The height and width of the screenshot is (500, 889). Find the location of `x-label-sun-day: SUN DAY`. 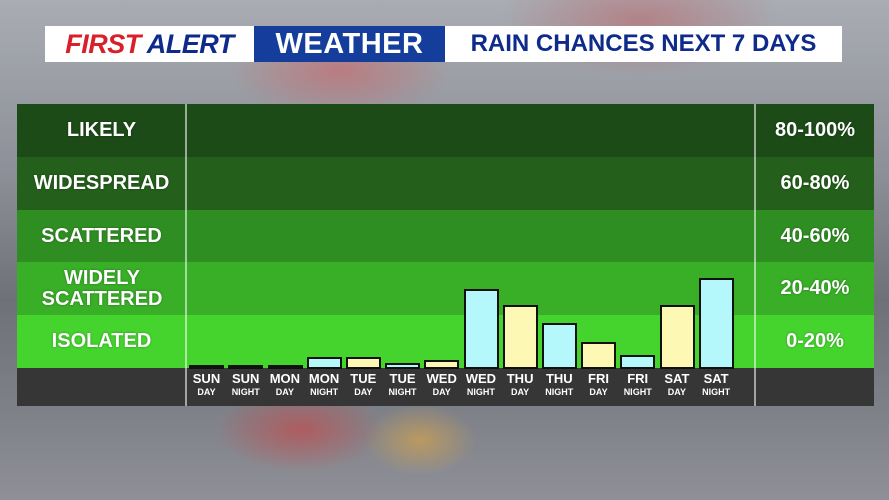

x-label-sun-day: SUN DAY is located at coordinates (206, 385).